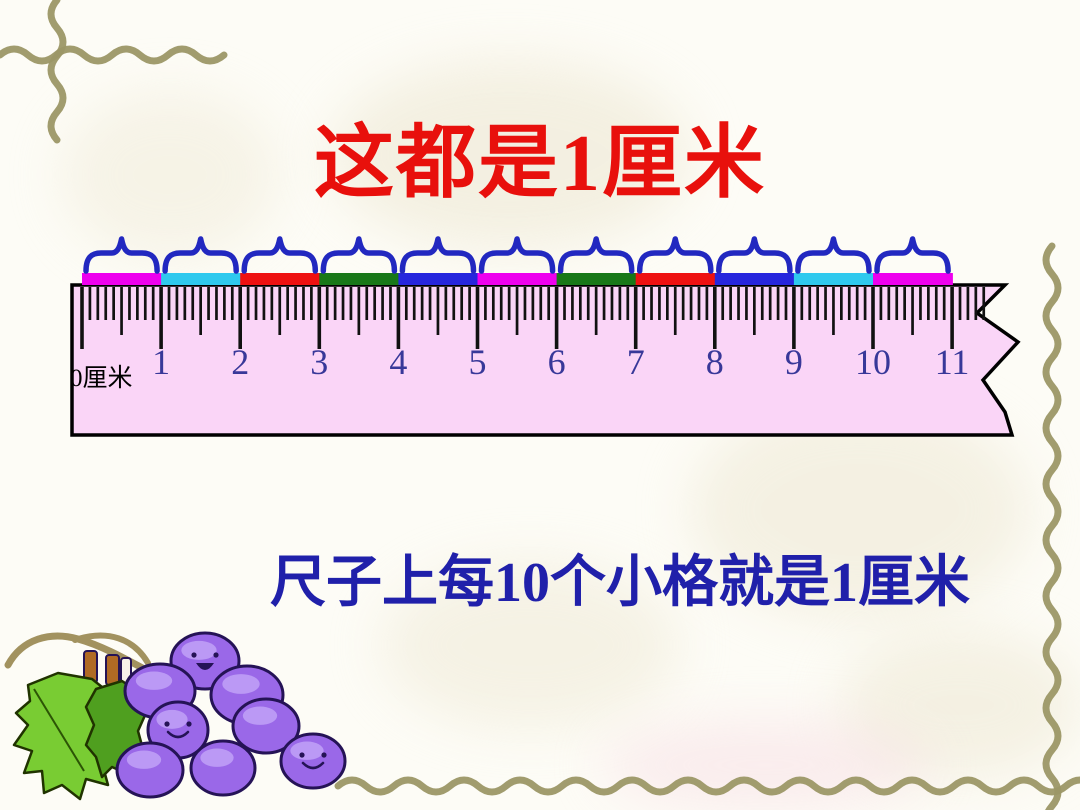  I want to click on ruler-number: 8, so click(715, 362).